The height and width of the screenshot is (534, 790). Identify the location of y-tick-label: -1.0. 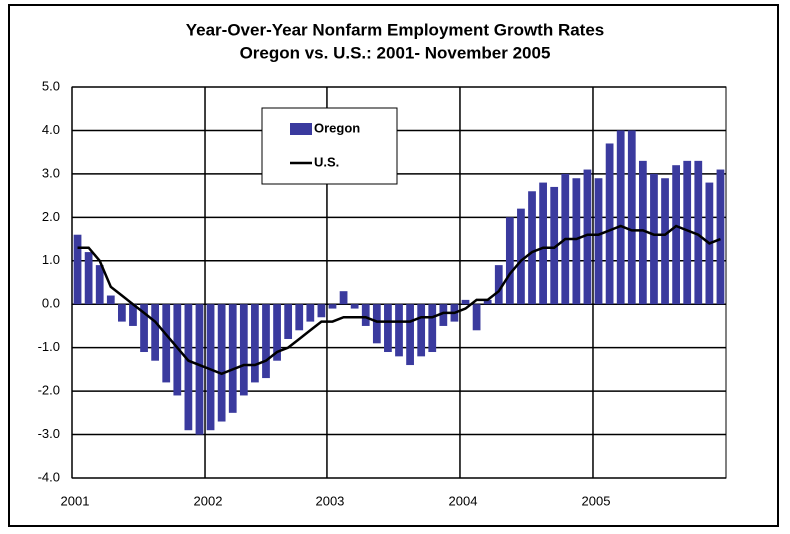
(49, 346).